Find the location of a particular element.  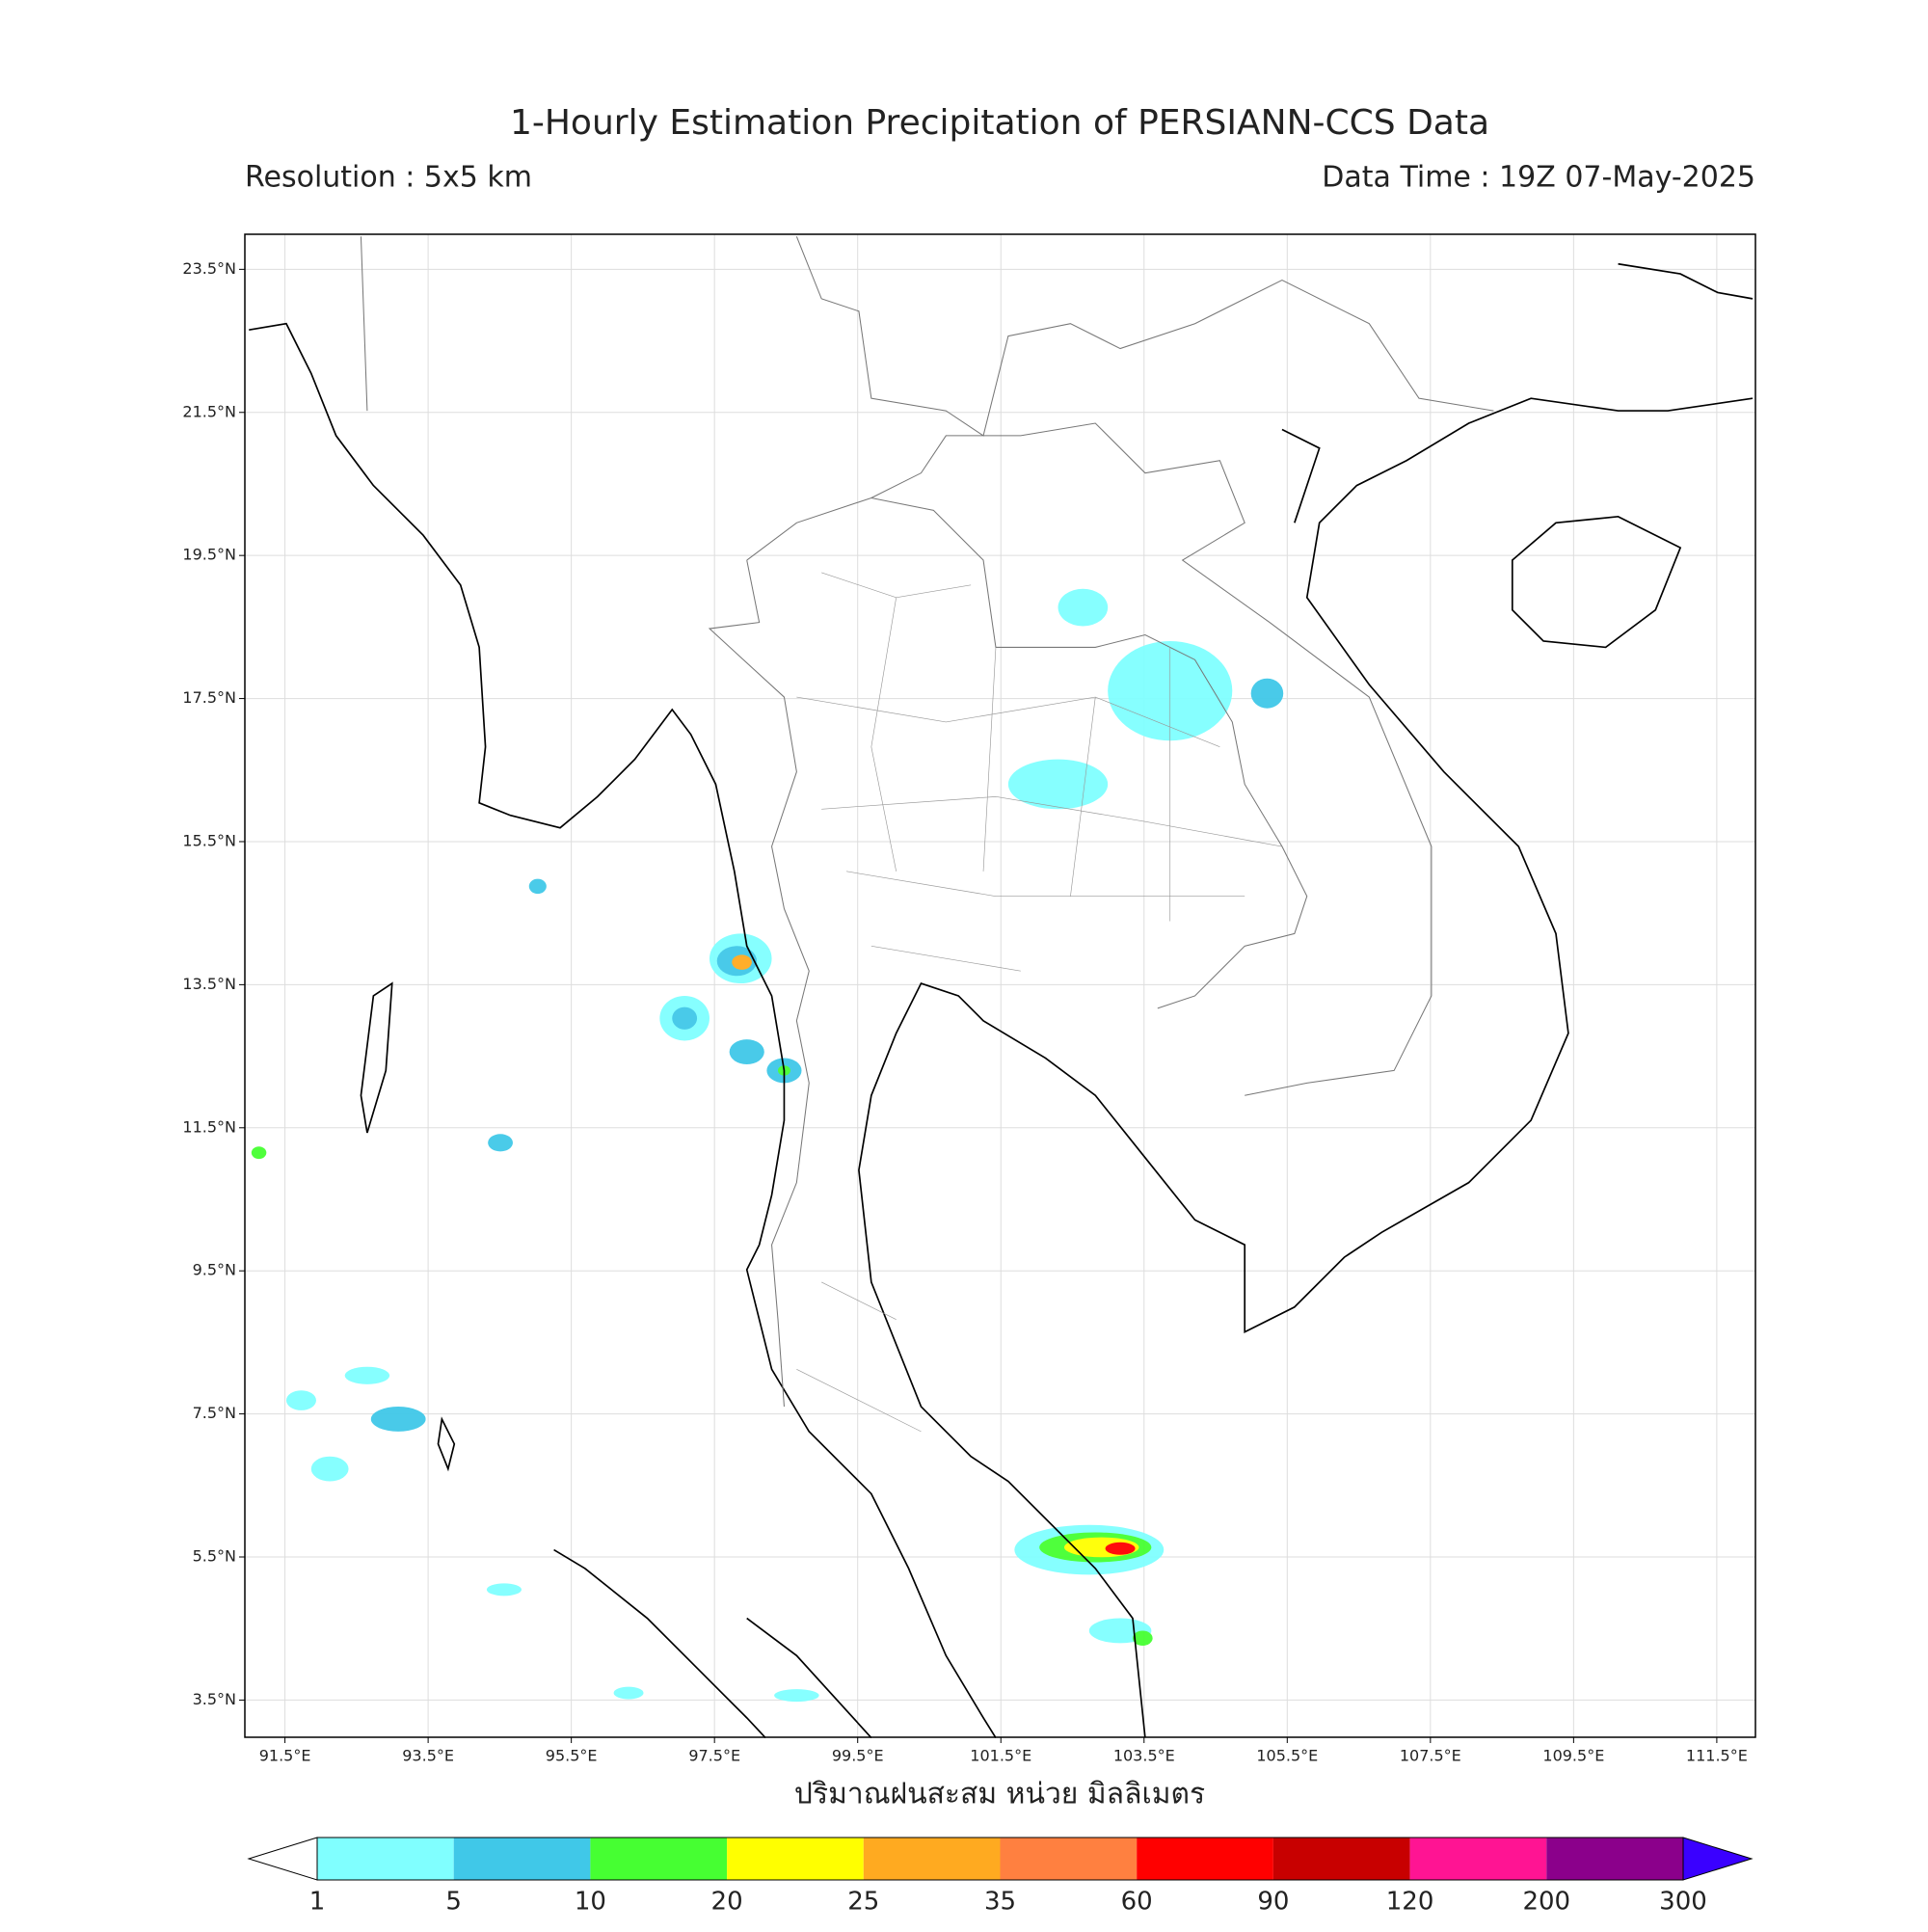

y-tick-label: 23.5°N is located at coordinates (209, 269).